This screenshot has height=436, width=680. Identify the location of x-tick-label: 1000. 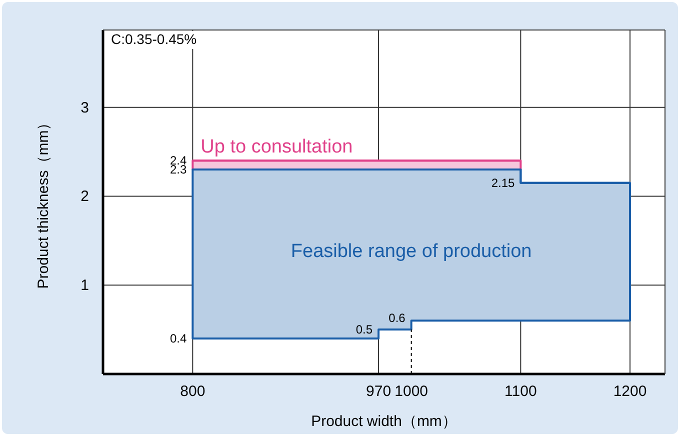
(411, 391).